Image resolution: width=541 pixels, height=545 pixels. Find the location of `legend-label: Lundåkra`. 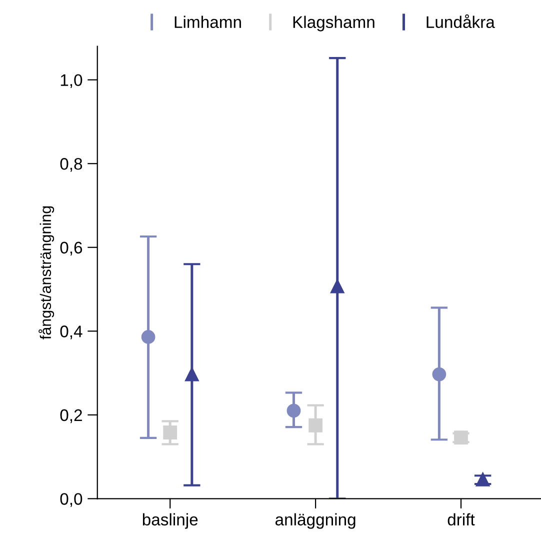

legend-label: Lundåkra is located at coordinates (460, 21).